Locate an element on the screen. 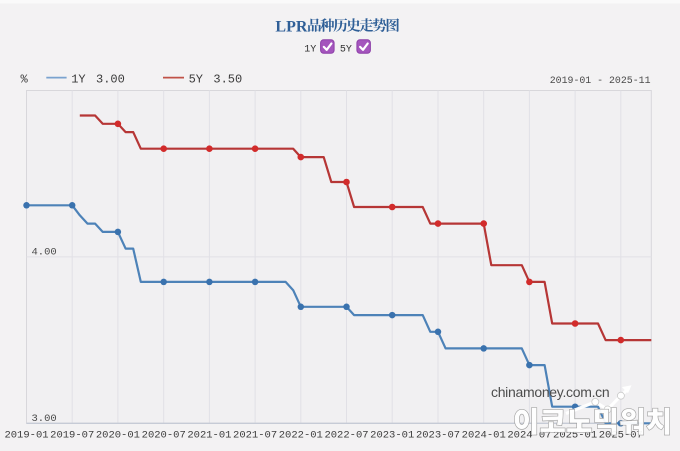  svg-text: 2022-07 is located at coordinates (346, 436).